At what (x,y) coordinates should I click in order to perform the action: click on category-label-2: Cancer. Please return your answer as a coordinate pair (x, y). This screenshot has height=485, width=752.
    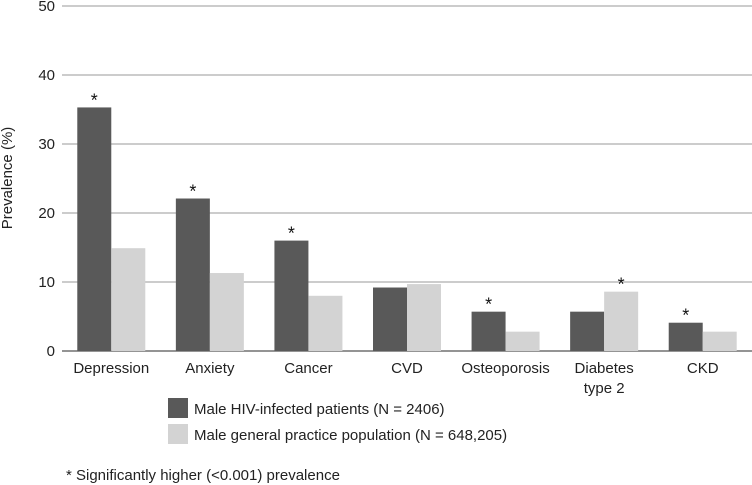
    Looking at the image, I should click on (308, 368).